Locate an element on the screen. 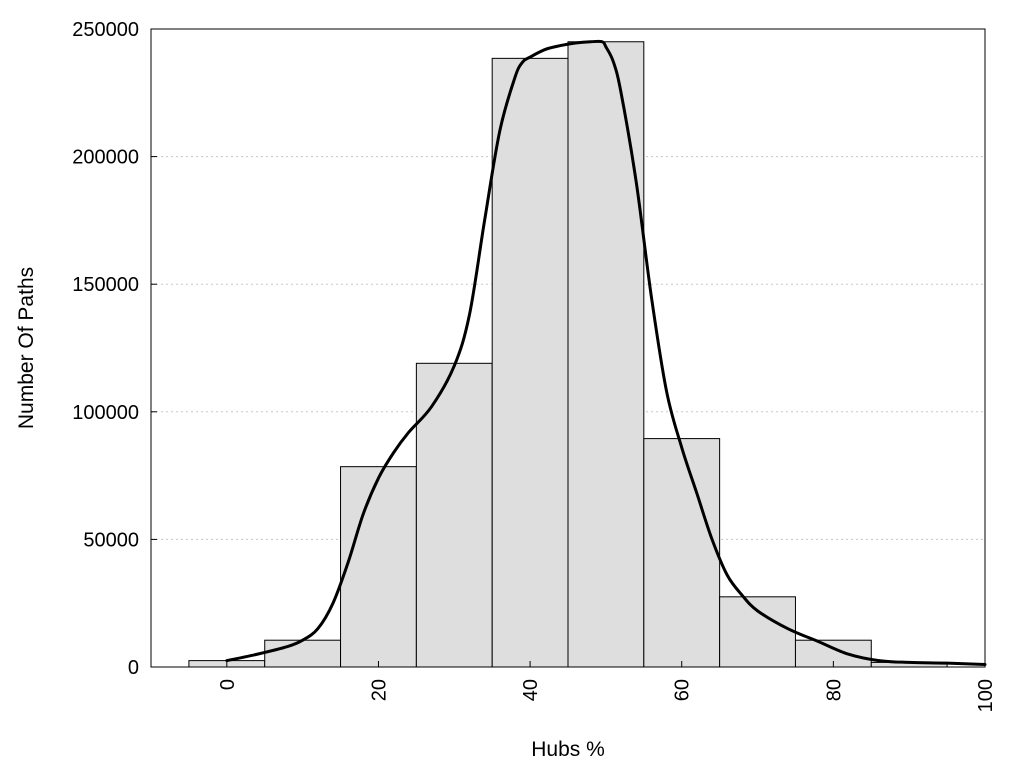 The image size is (1024, 768). y-tick-label-50000: 50000 is located at coordinates (111, 540).